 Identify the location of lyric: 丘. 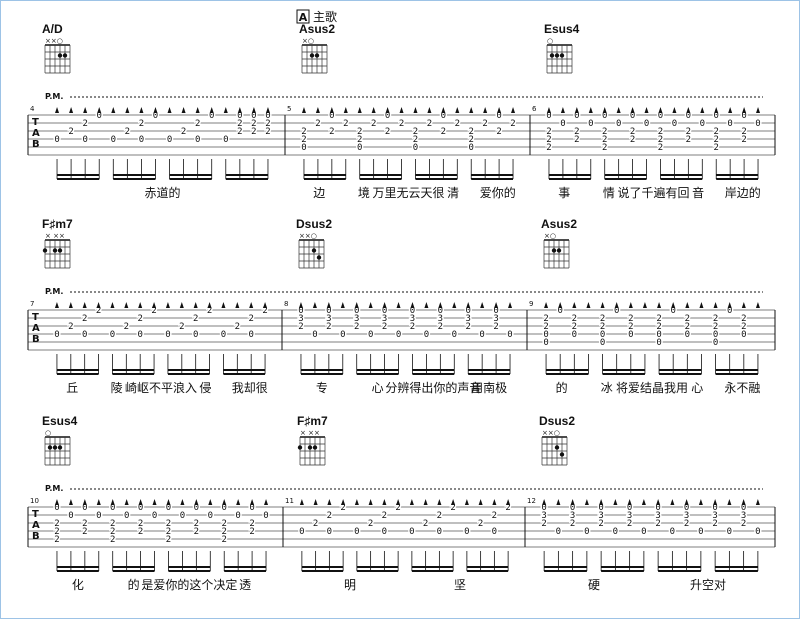
(72, 388).